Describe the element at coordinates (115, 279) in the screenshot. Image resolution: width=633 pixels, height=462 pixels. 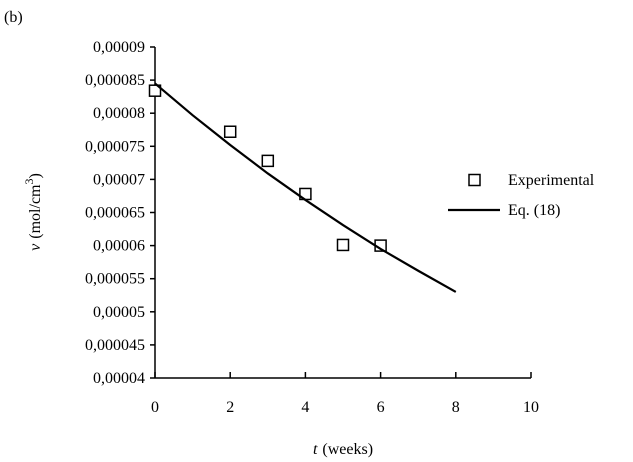
I see `y-tick-label: 0,000055` at that location.